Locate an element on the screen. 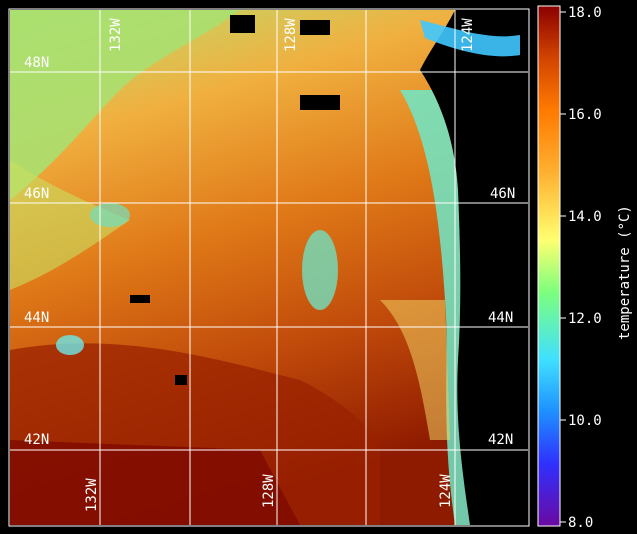 This screenshot has height=534, width=637. colorbar-tick-12: 12.0 is located at coordinates (585, 319).